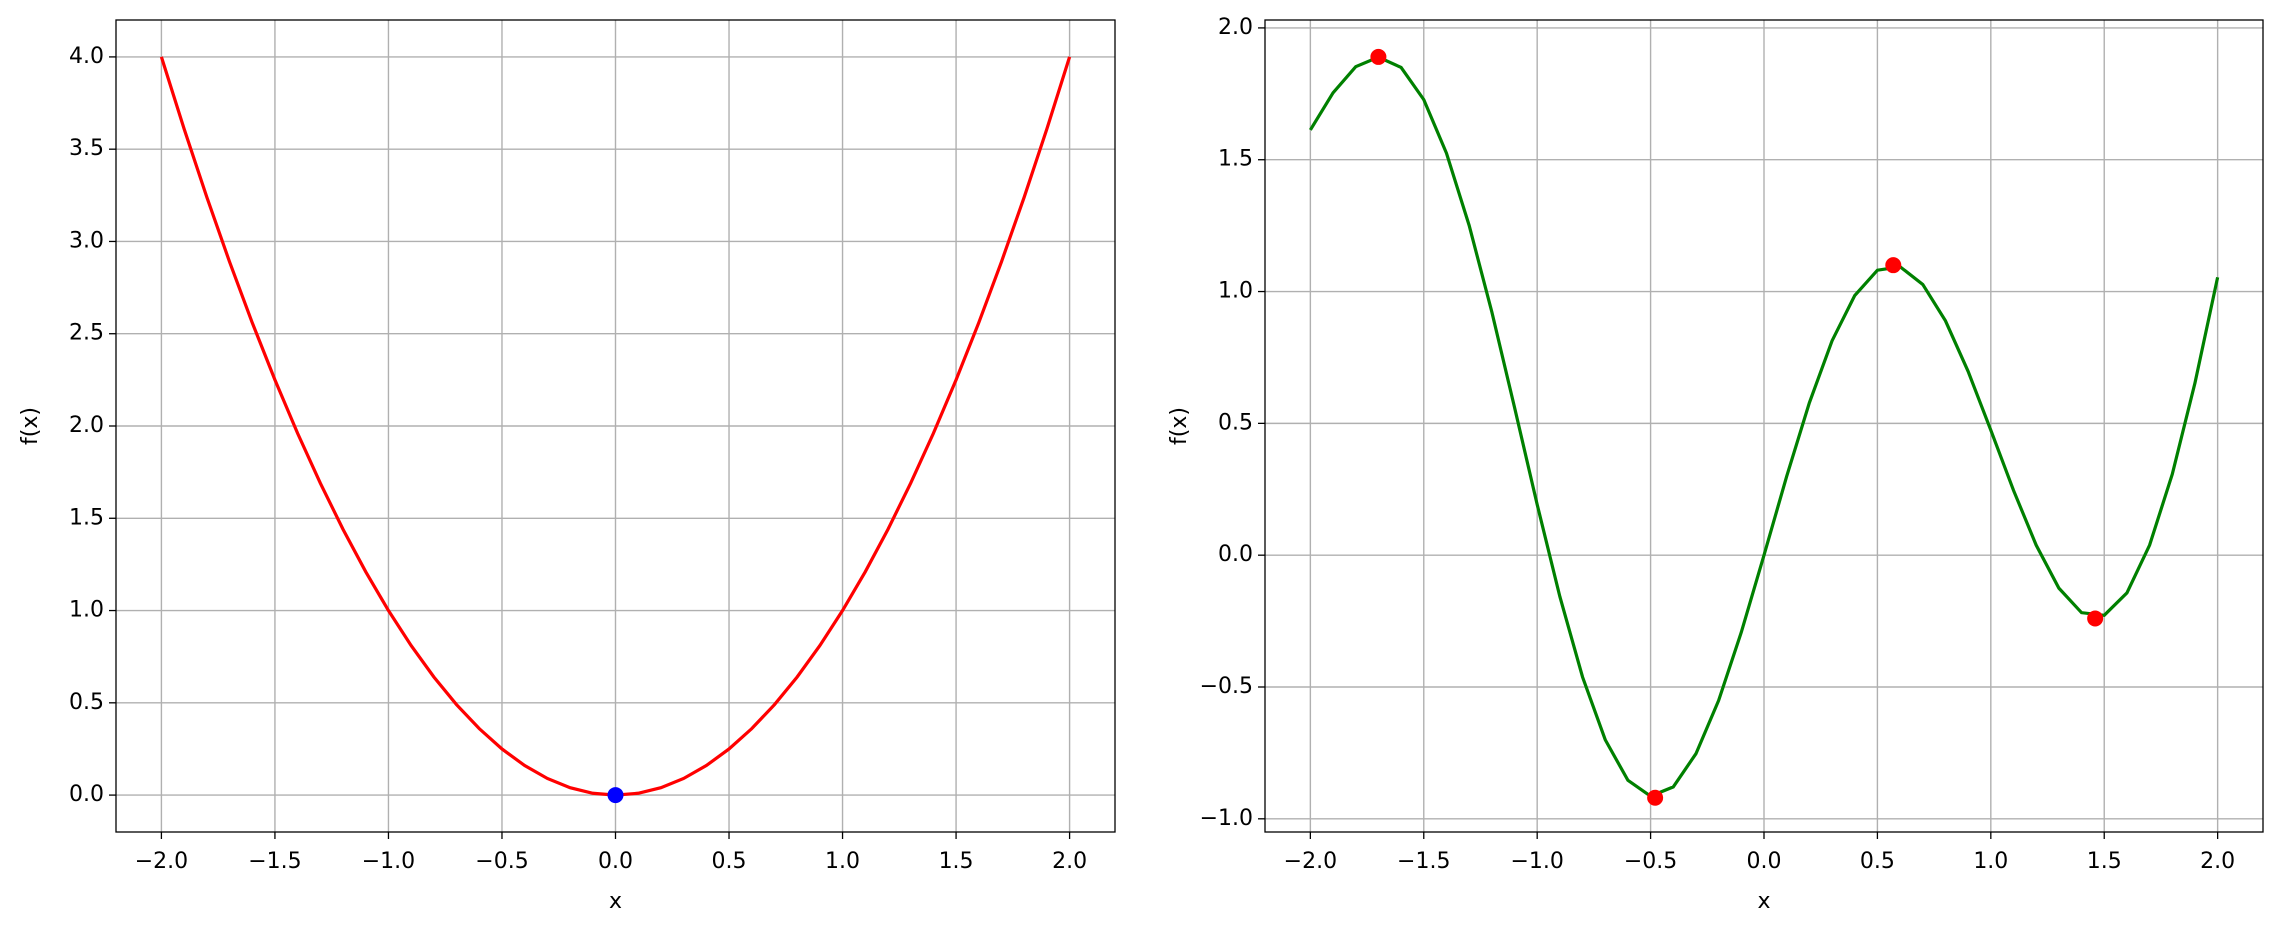 The image size is (2282, 935). Describe the element at coordinates (86, 333) in the screenshot. I see `y-tick-label: 2.5` at that location.